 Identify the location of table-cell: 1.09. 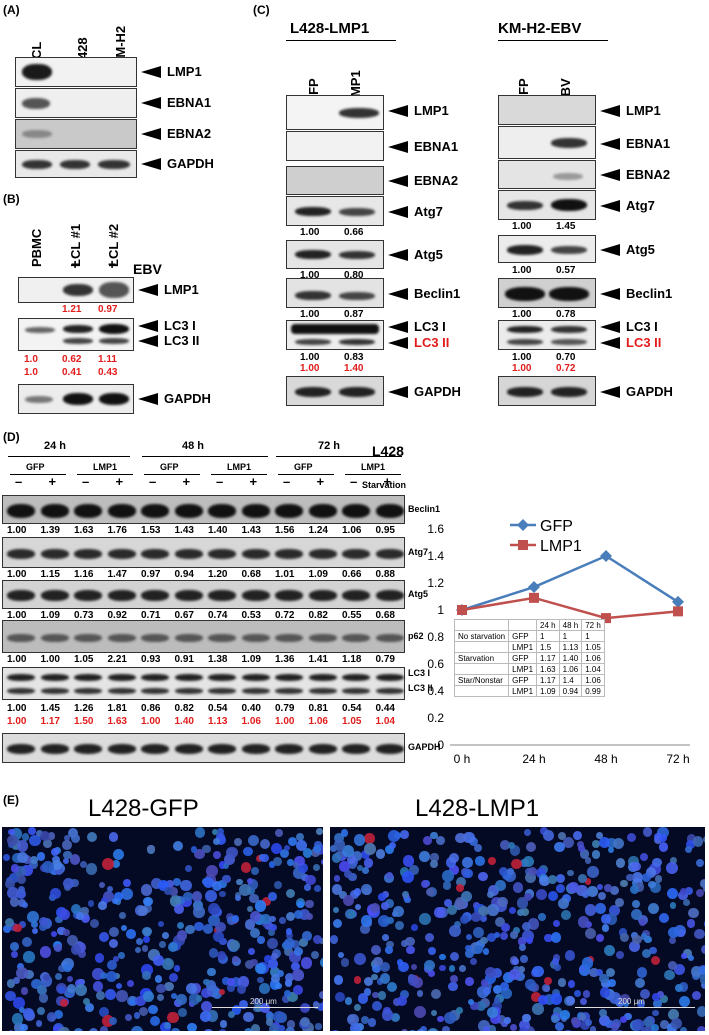
(548, 691).